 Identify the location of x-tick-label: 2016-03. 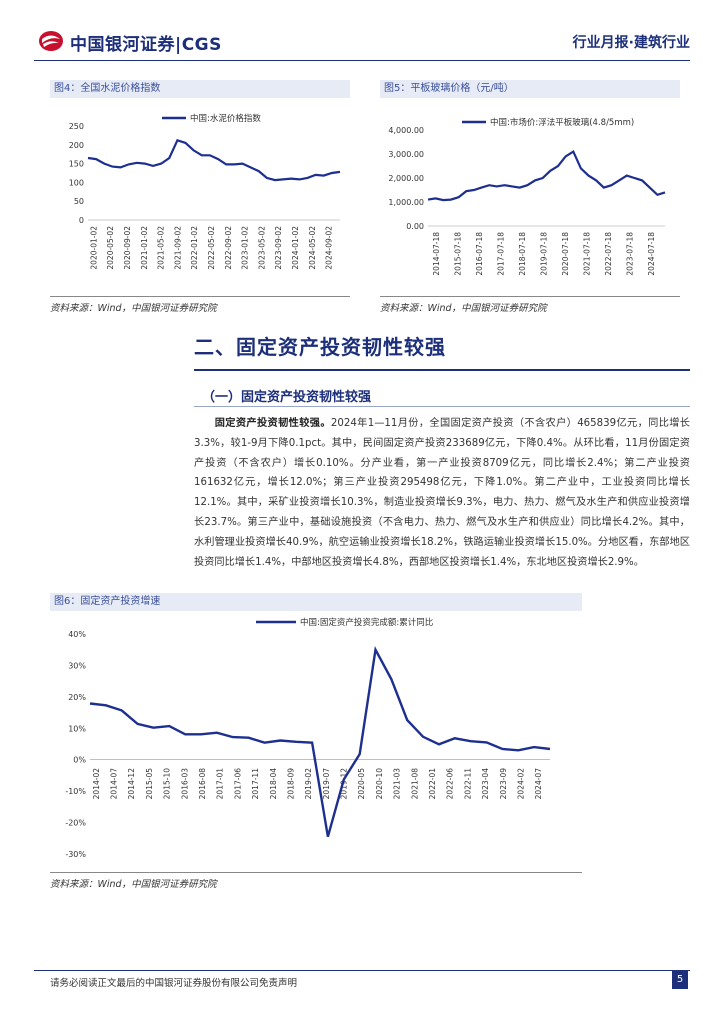
(184, 784).